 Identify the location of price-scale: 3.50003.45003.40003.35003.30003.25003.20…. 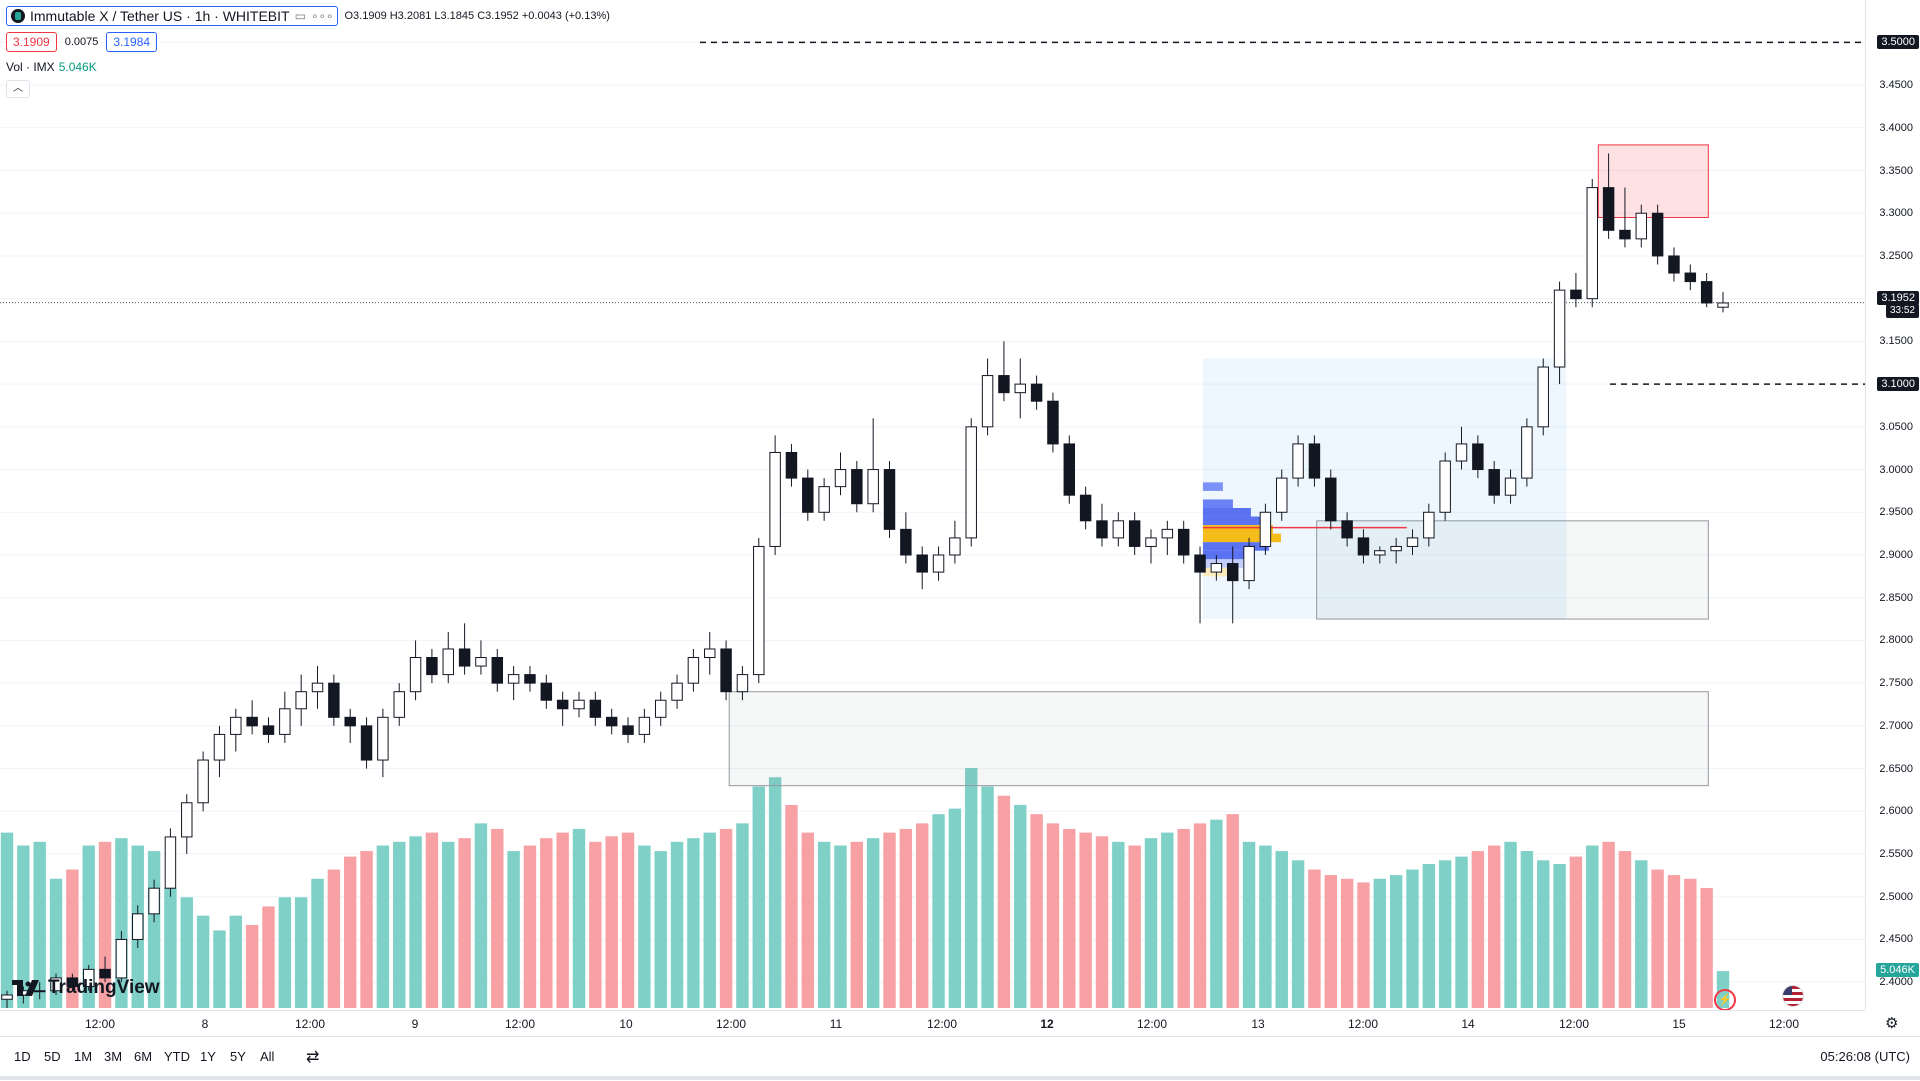
(1892, 505).